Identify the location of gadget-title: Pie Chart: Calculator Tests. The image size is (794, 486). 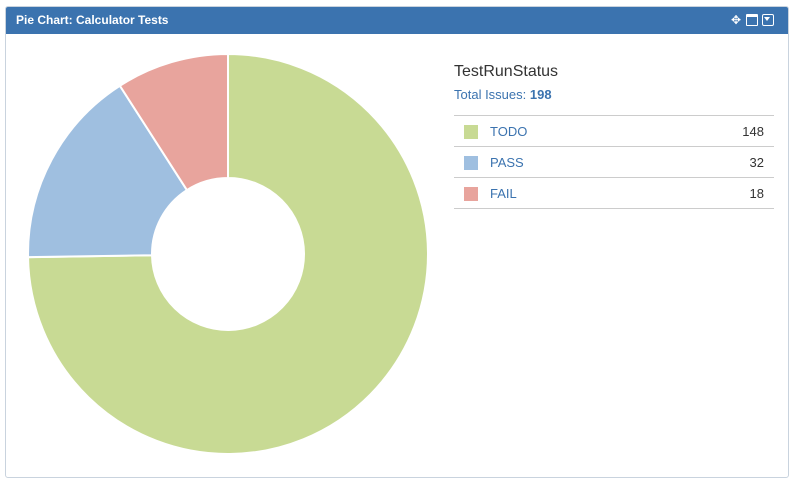
(92, 20).